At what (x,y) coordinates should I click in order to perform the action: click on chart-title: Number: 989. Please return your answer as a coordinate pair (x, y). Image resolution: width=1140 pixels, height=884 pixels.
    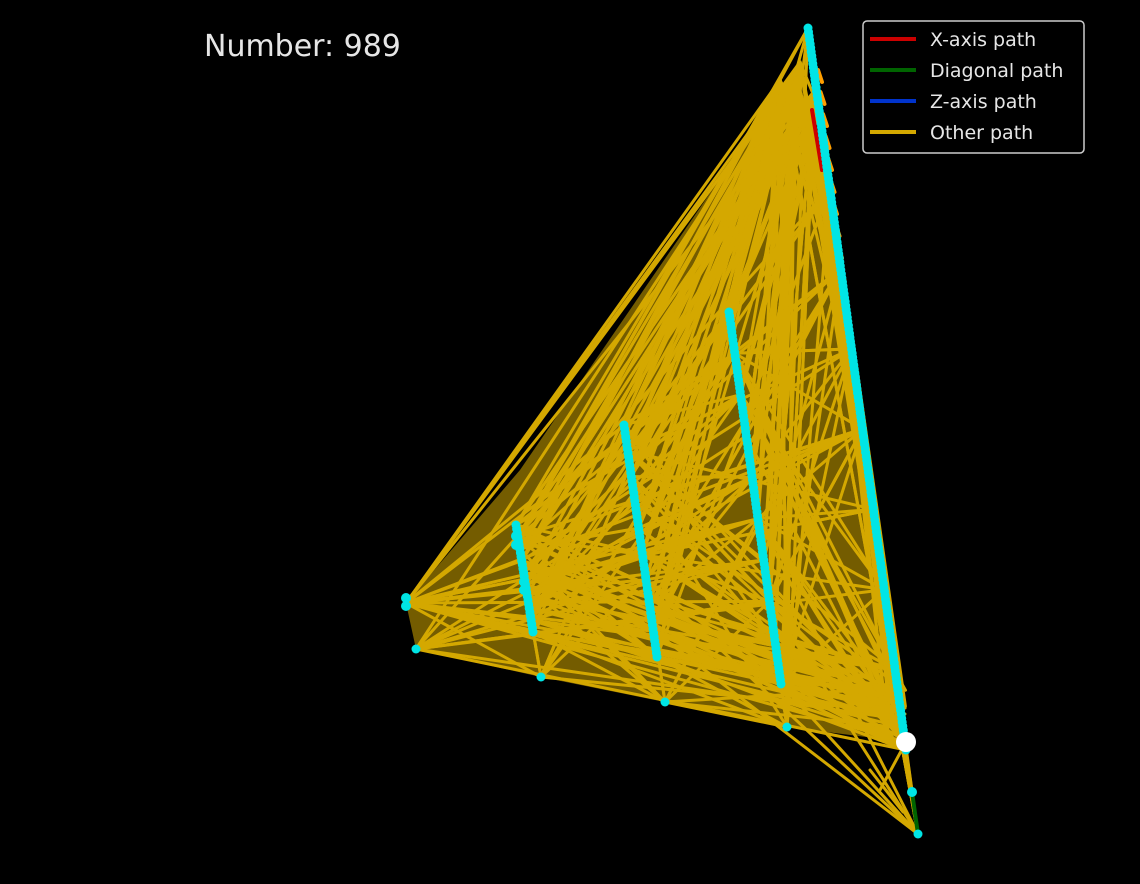
    Looking at the image, I should click on (302, 46).